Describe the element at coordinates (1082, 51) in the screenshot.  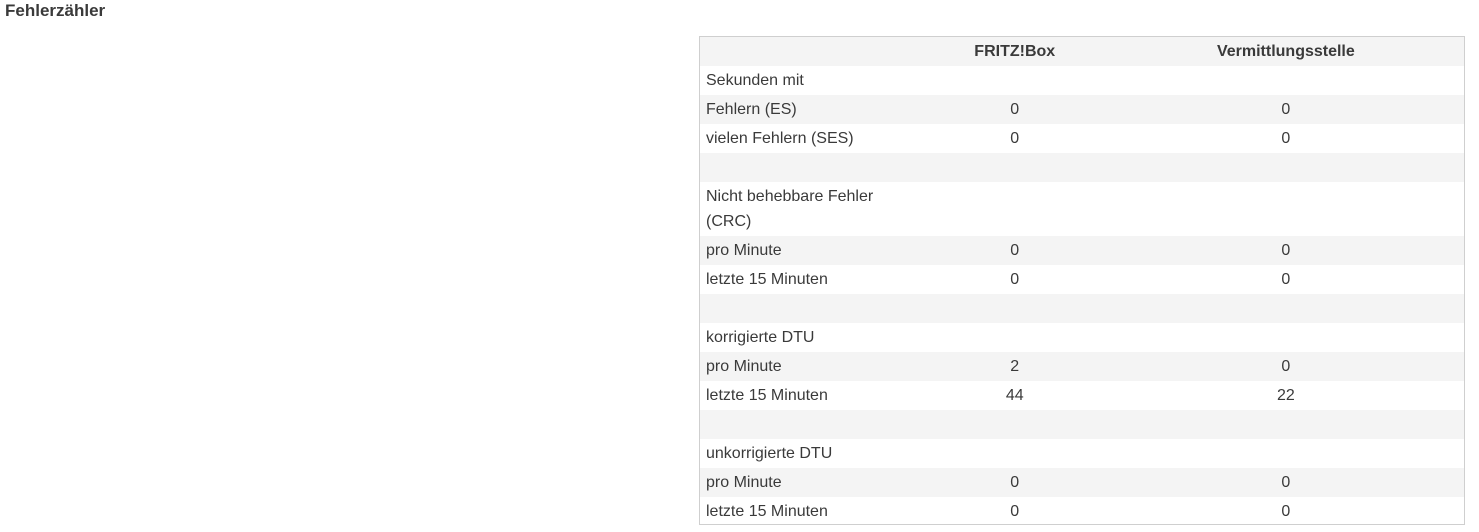
I see `table-header: FRITZ!Box Vermittlungsstelle` at that location.